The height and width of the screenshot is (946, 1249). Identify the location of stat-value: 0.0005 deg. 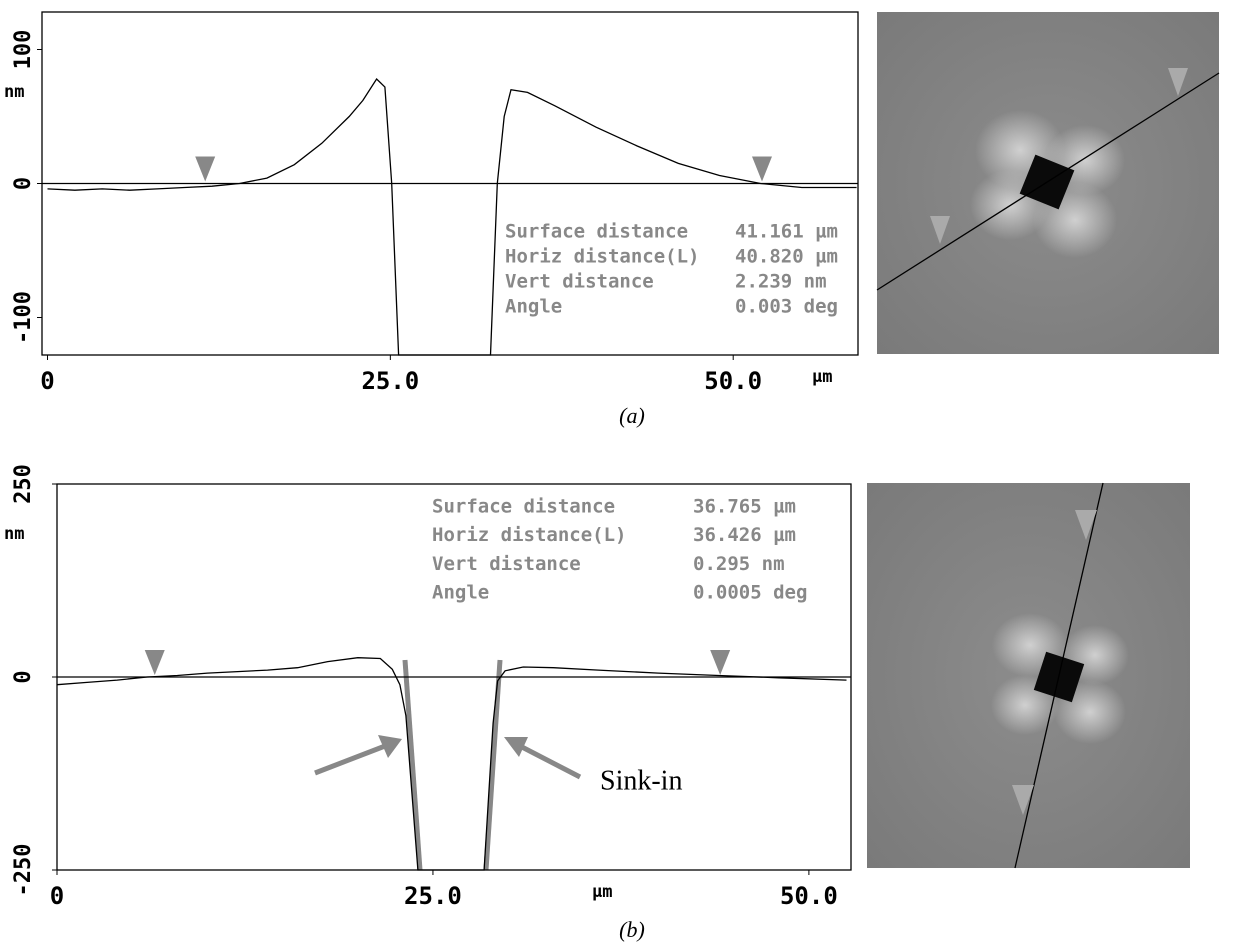
(750, 593).